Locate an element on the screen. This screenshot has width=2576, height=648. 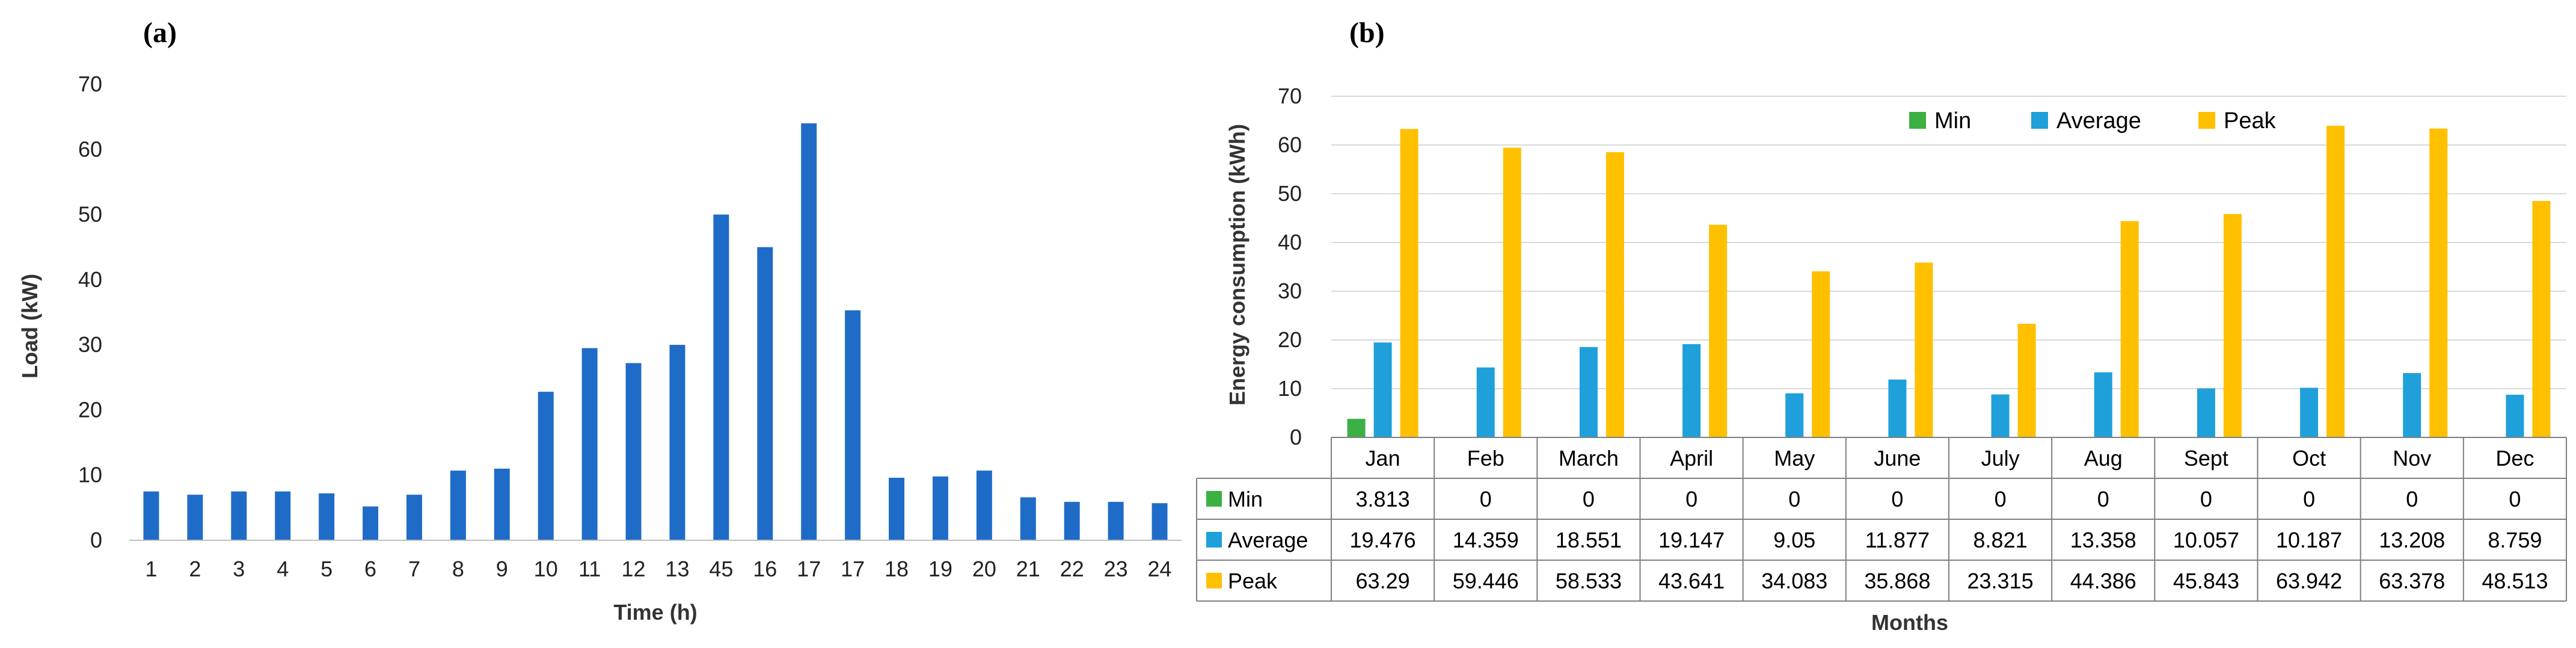
b-table-cell: 43.641 is located at coordinates (1691, 581).